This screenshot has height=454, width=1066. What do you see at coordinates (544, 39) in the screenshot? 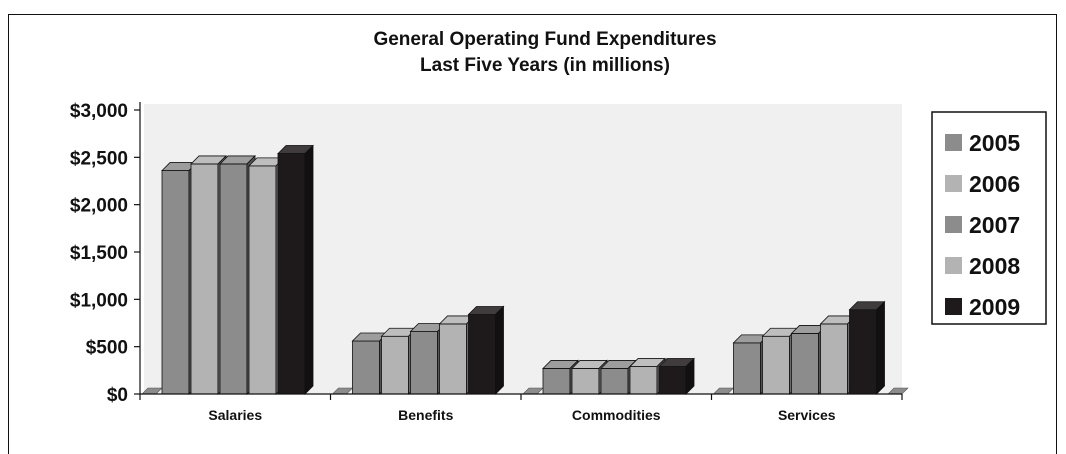
I see `chart-title: General Operating Fund Expenditures` at bounding box center [544, 39].